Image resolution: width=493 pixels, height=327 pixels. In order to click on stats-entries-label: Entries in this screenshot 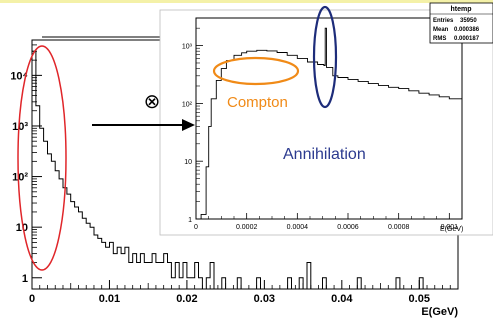, I will do `click(443, 21)`.